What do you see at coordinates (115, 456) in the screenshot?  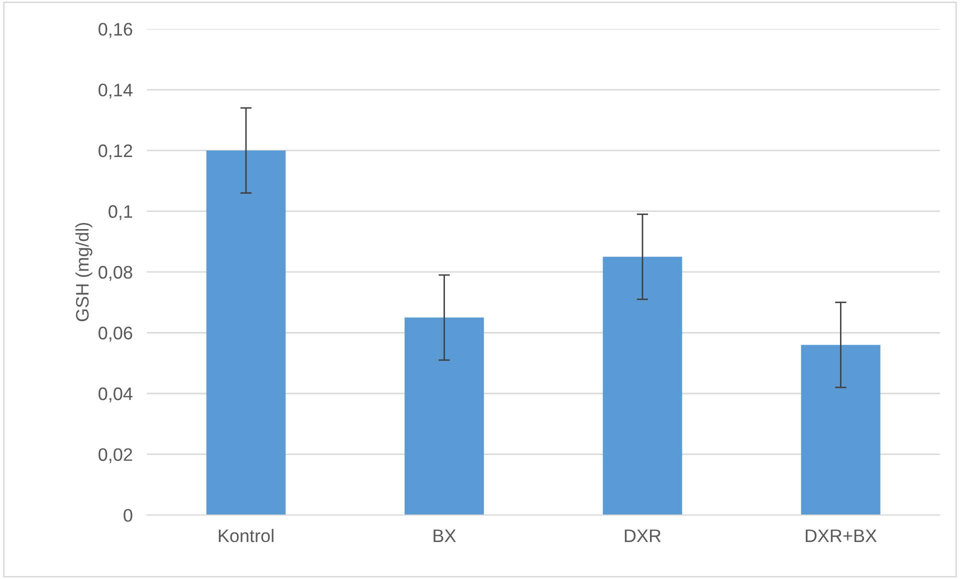 I see `y-tick-label: 0,02` at bounding box center [115, 456].